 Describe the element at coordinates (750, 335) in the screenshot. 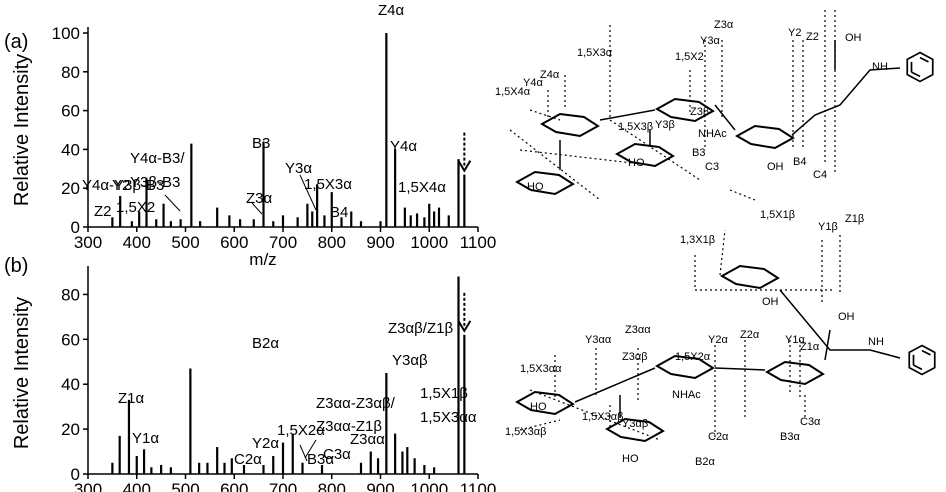

I see `structure-label: Z2α` at that location.